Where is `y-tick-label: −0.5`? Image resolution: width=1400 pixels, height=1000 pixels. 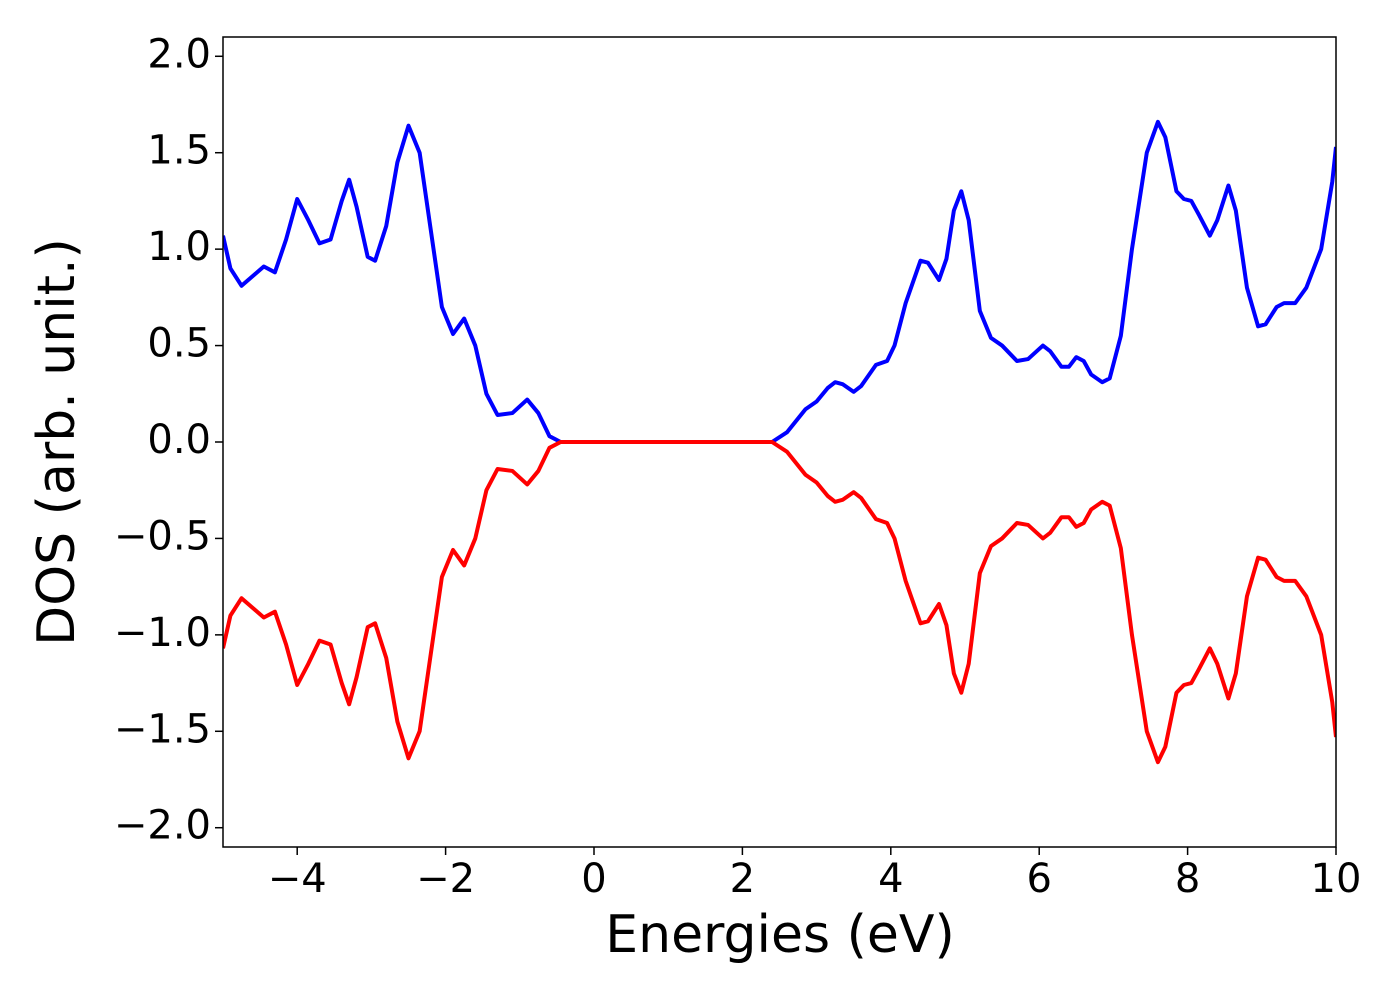 y-tick-label: −0.5 is located at coordinates (162, 536).